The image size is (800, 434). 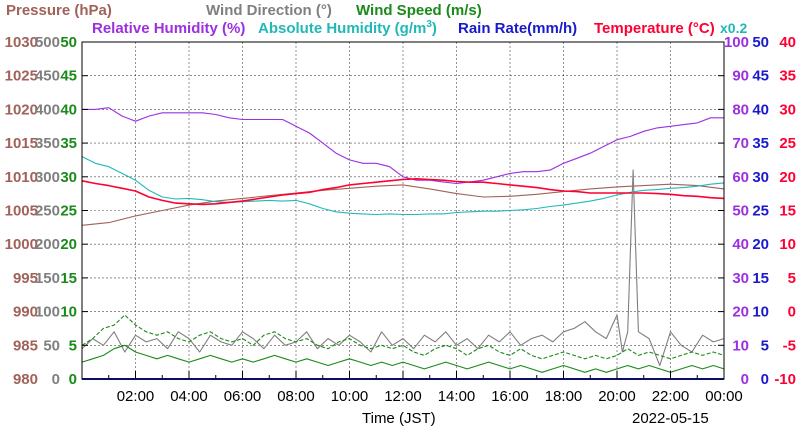 I want to click on legend-absolute-humidity: Absolute Humidity (g/m3), so click(x=347, y=28).